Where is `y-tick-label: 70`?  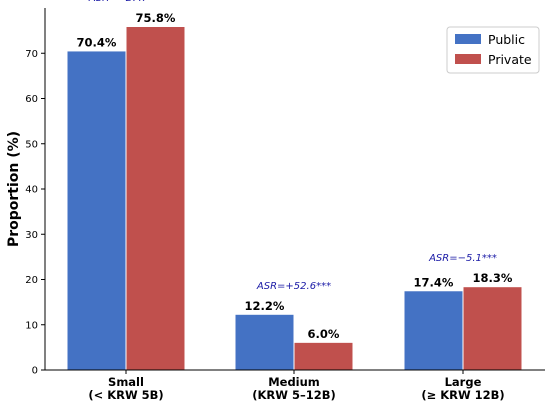 y-tick-label: 70 is located at coordinates (31, 54).